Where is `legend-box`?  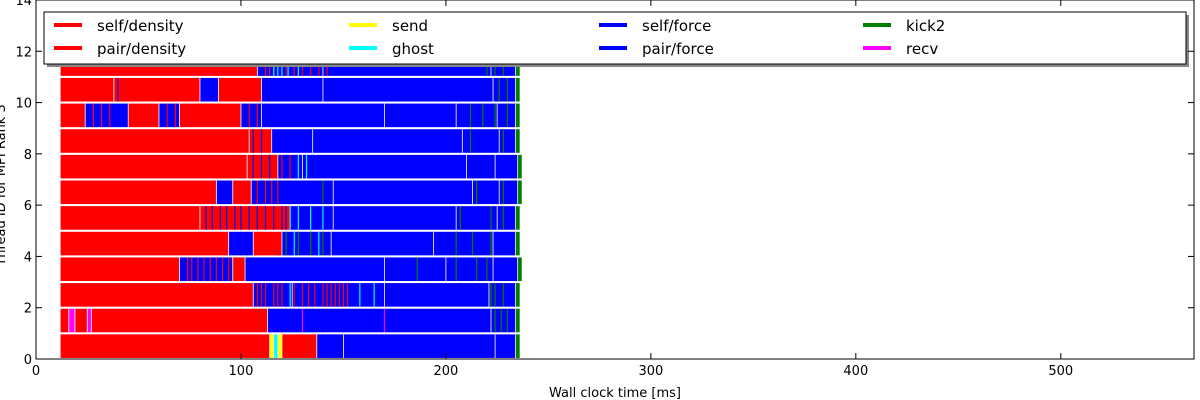 legend-box is located at coordinates (615, 38).